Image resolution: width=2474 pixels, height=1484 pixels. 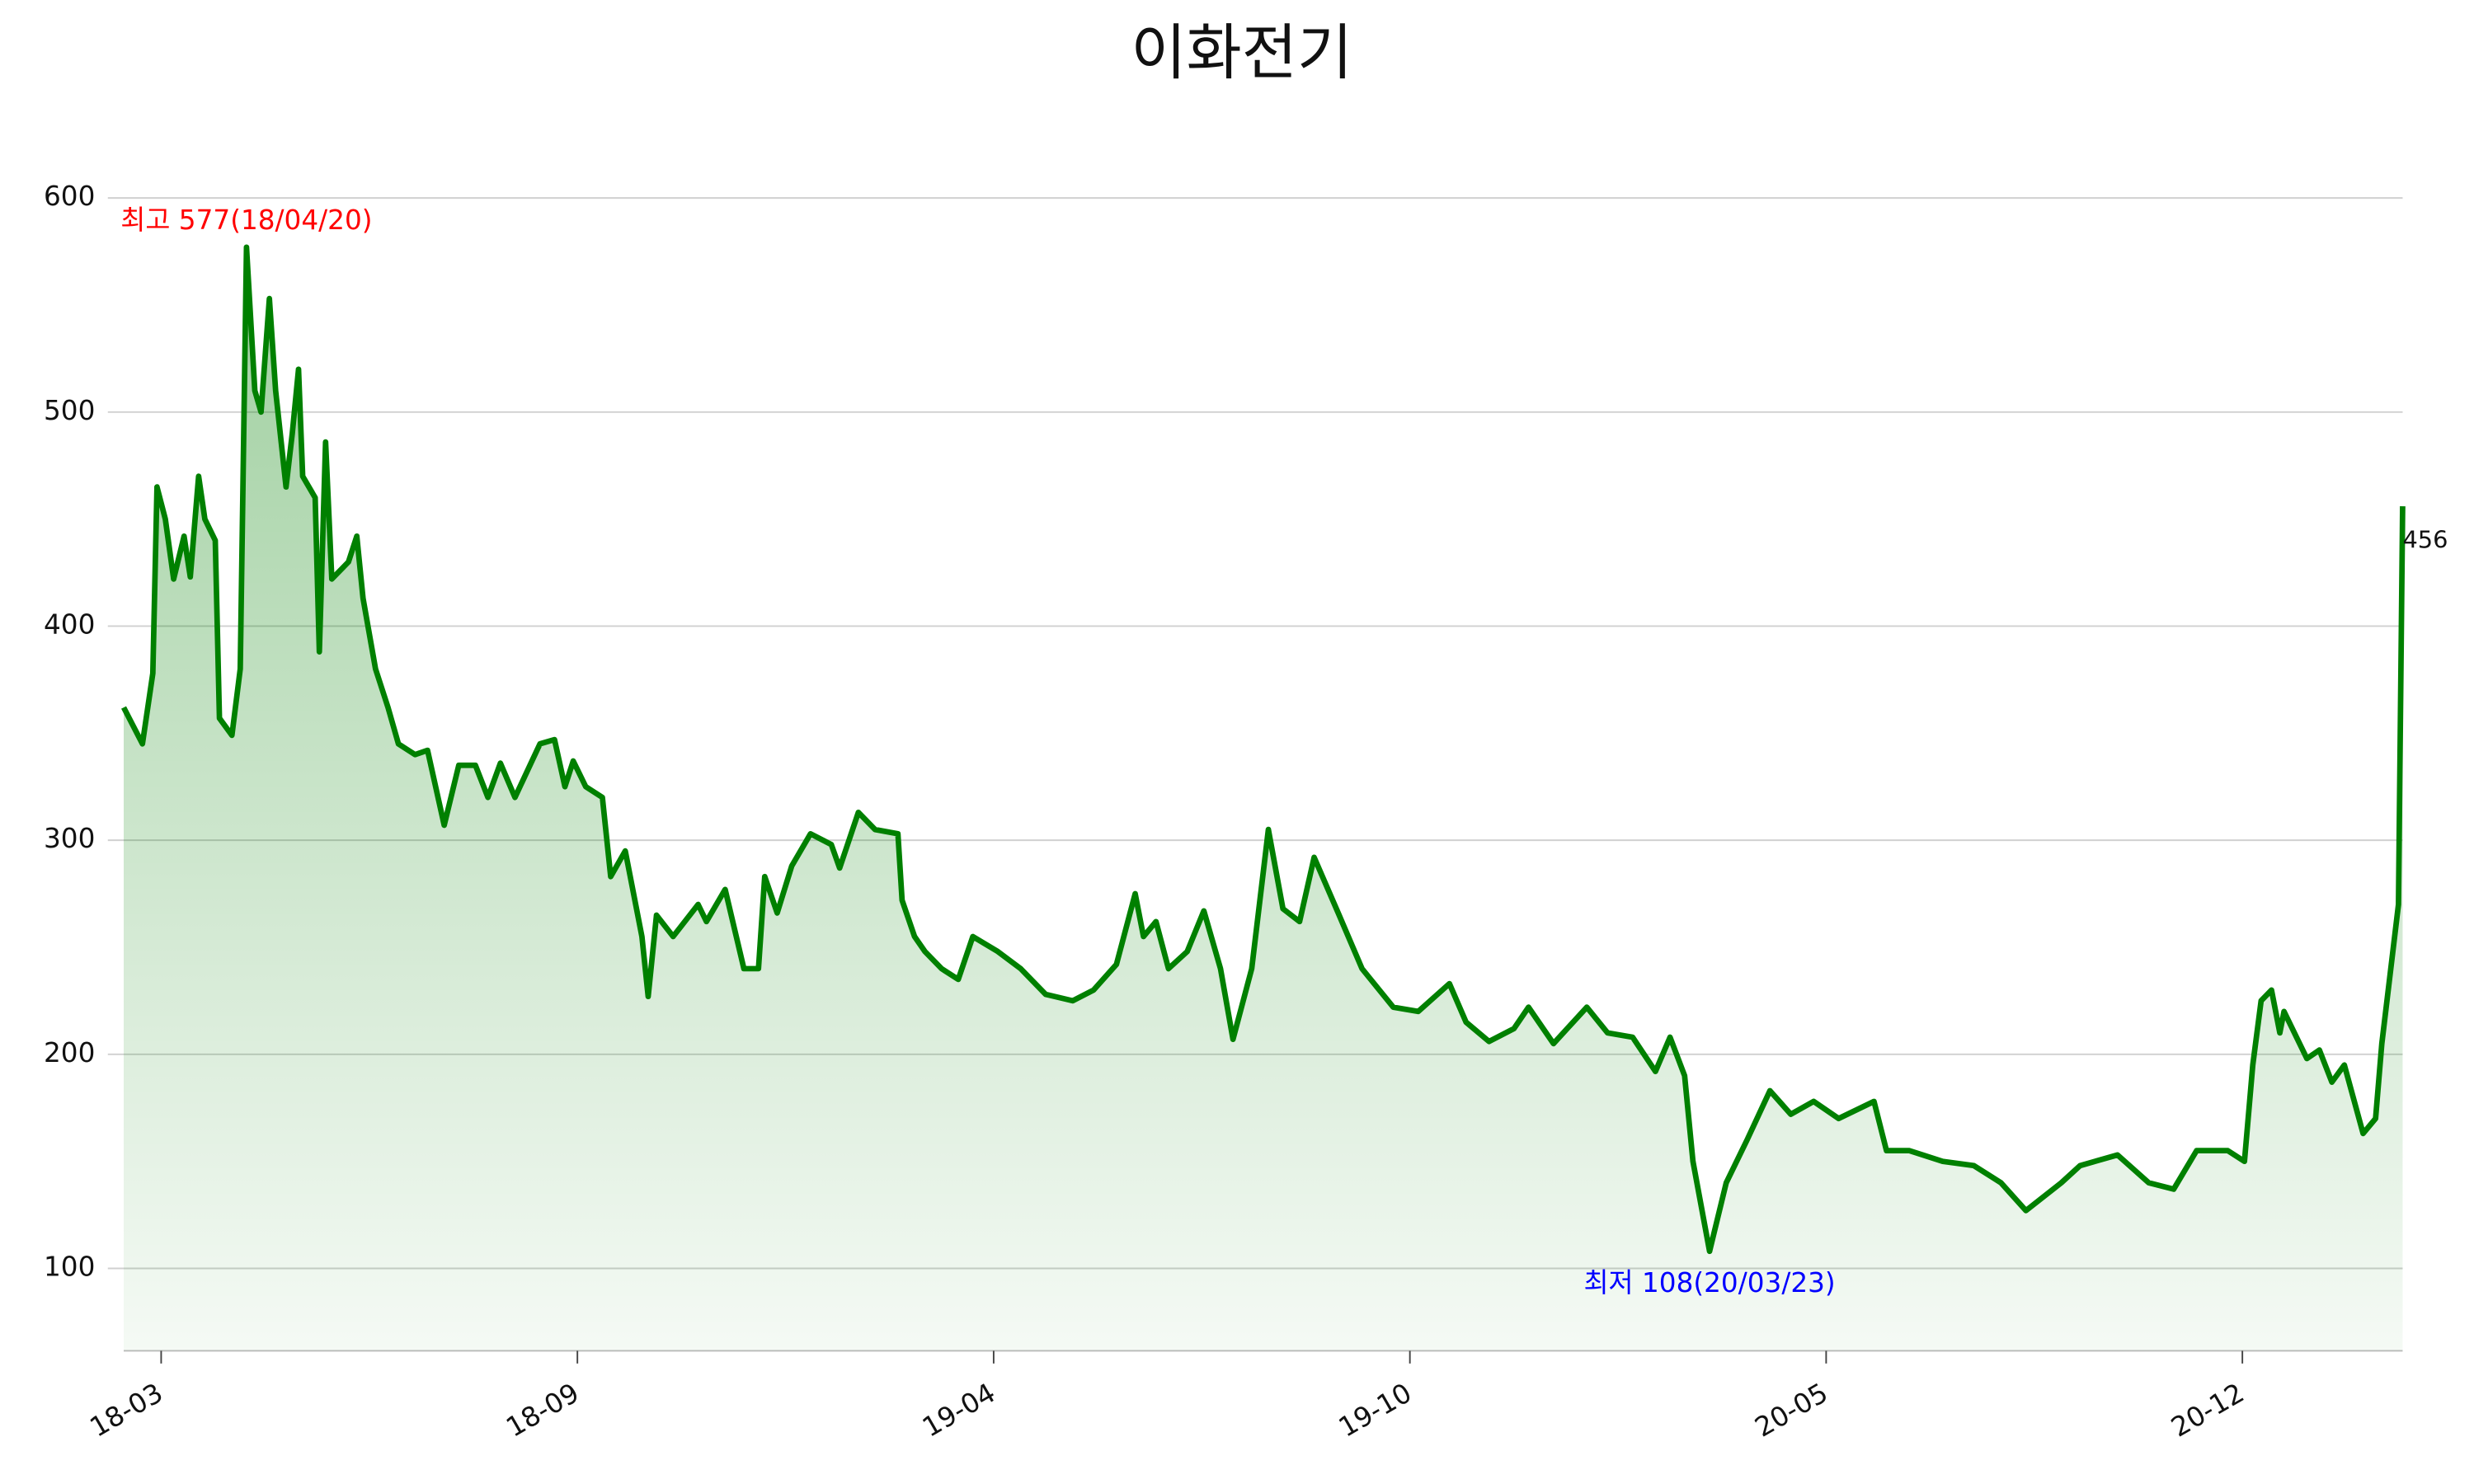 I want to click on chart-title: 이화전기, so click(x=1241, y=53).